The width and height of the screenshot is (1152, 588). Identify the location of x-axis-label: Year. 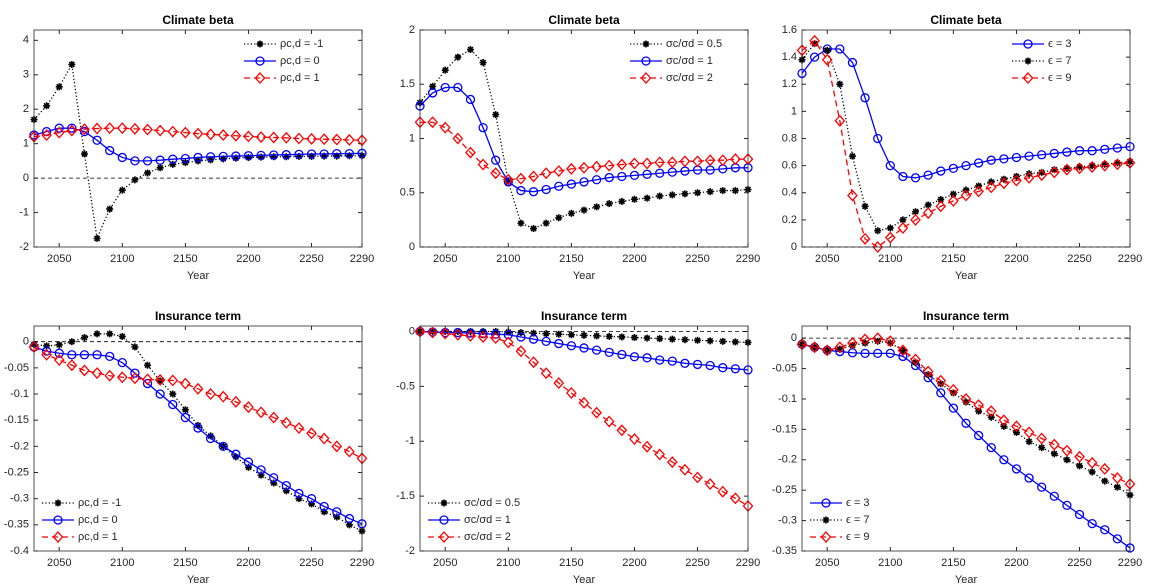
(966, 580).